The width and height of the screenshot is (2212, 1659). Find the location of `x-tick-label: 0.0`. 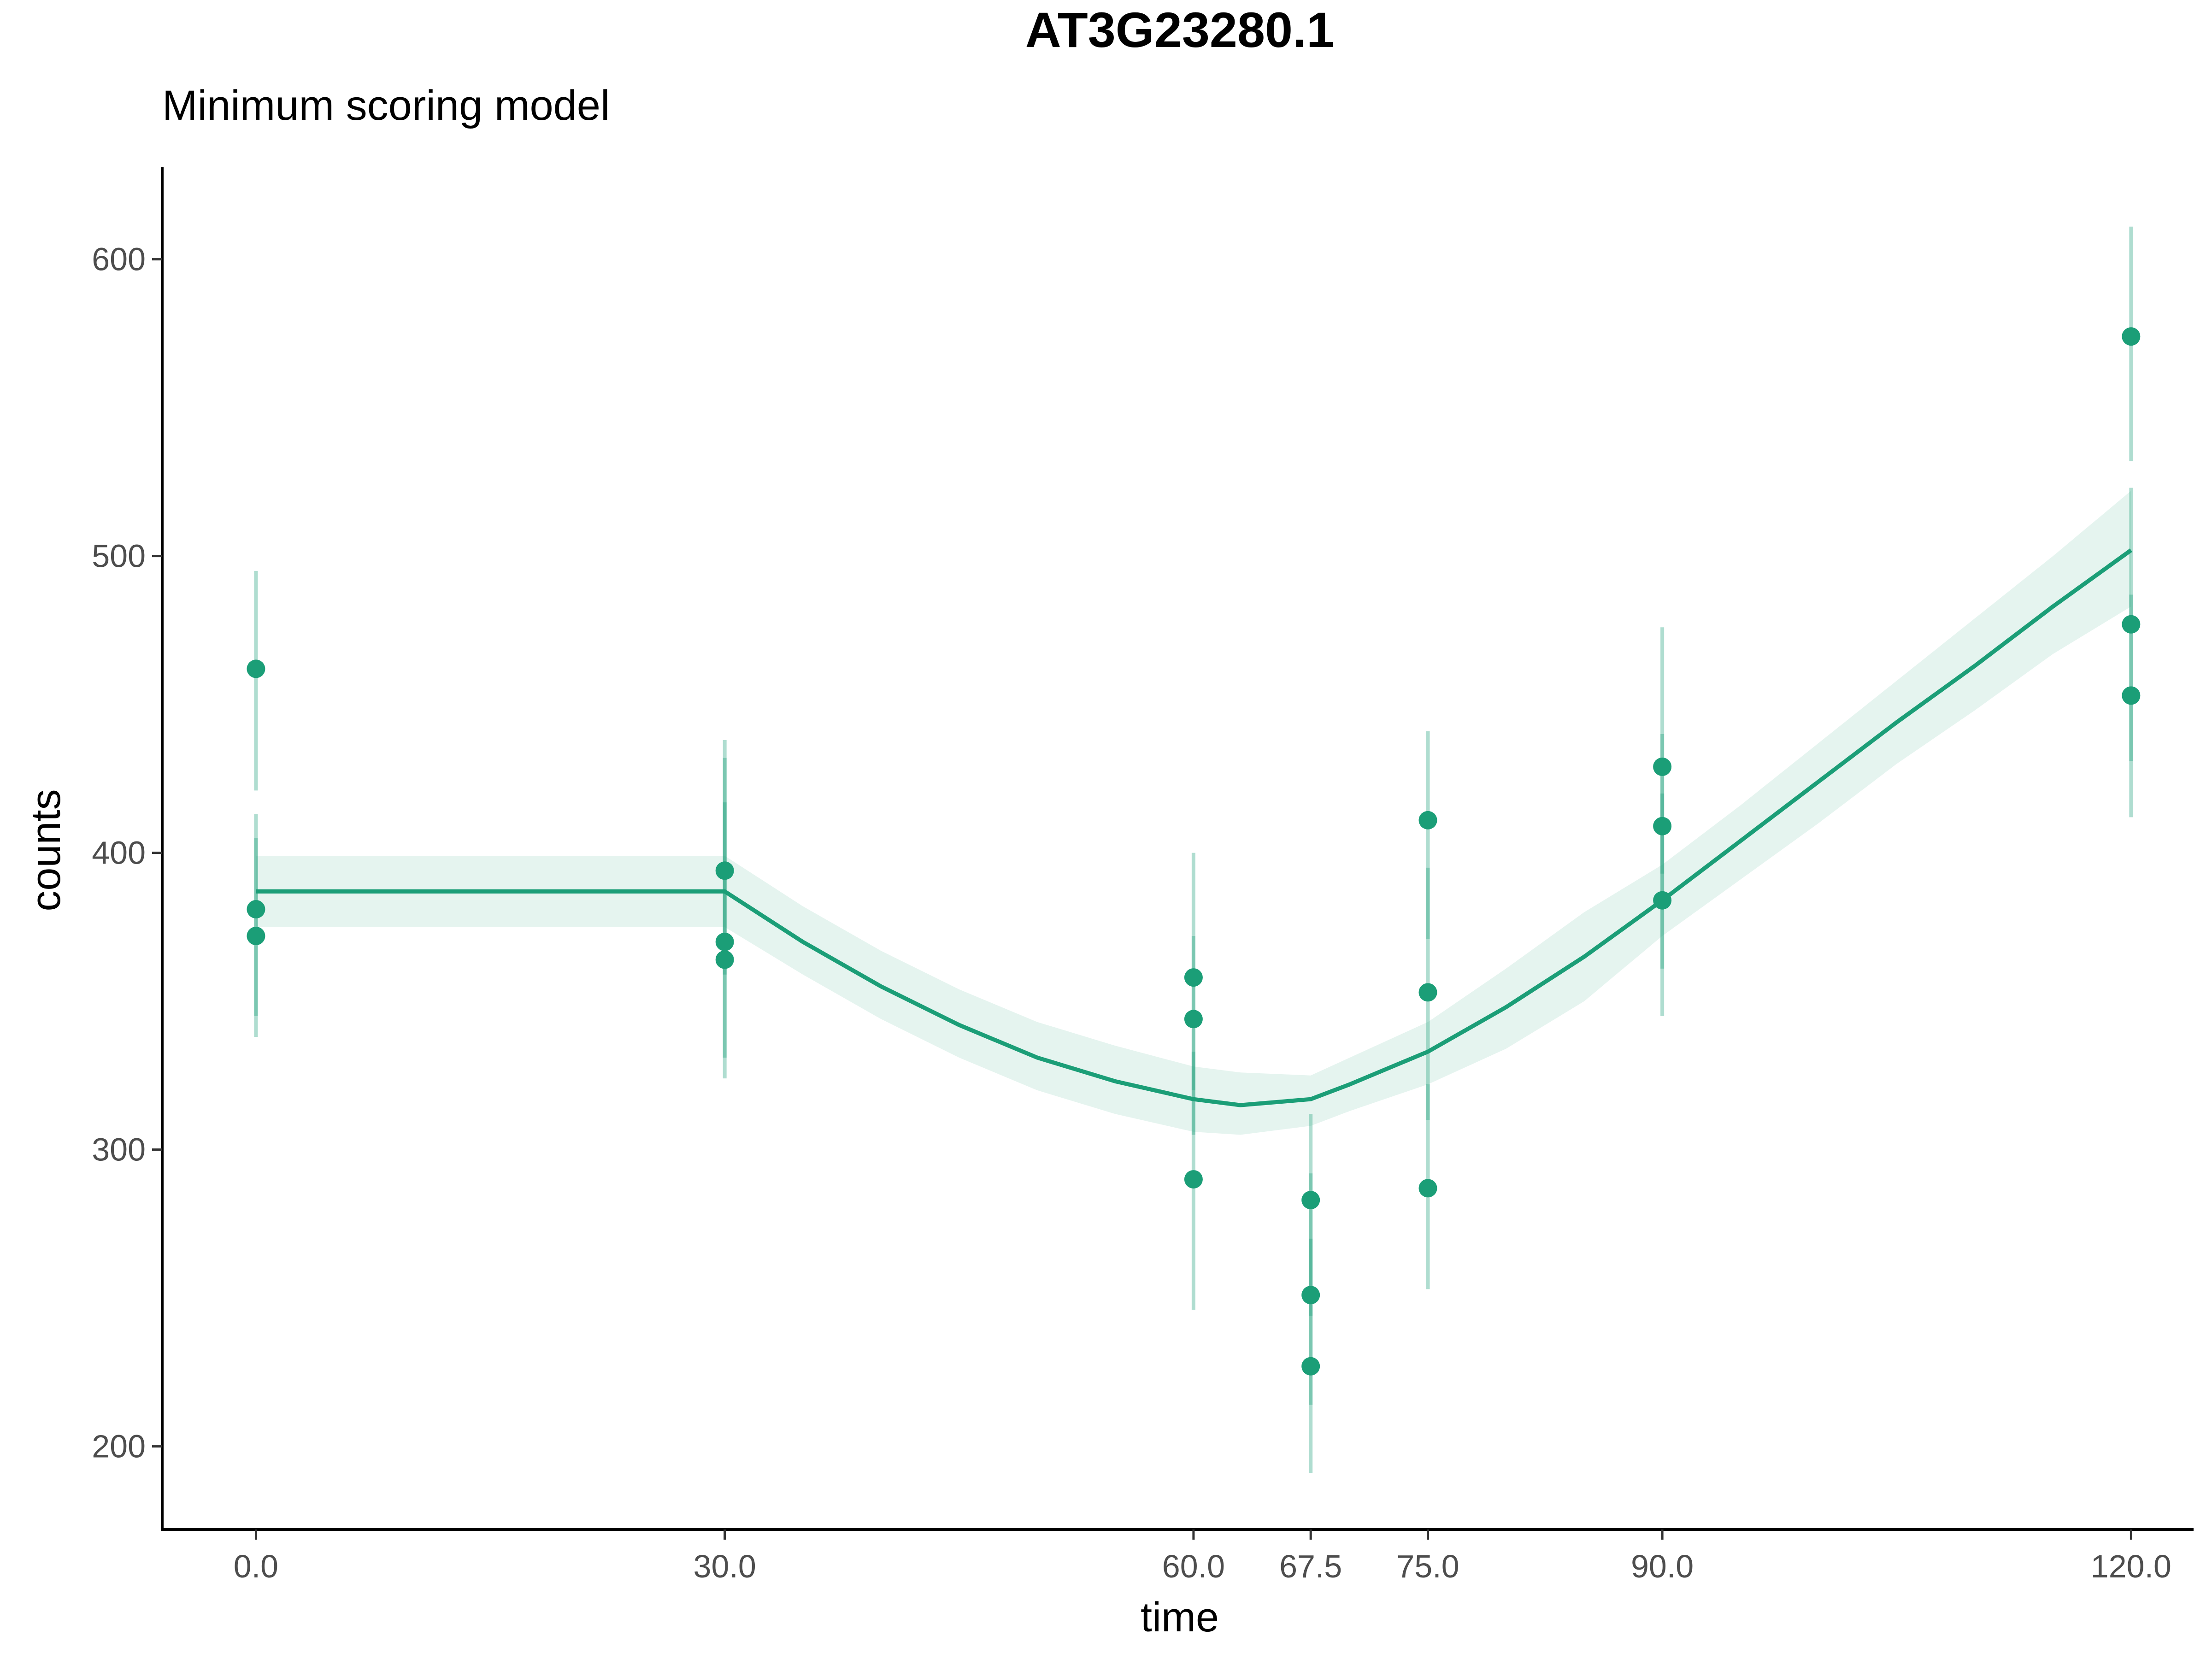

x-tick-label: 0.0 is located at coordinates (256, 1566).